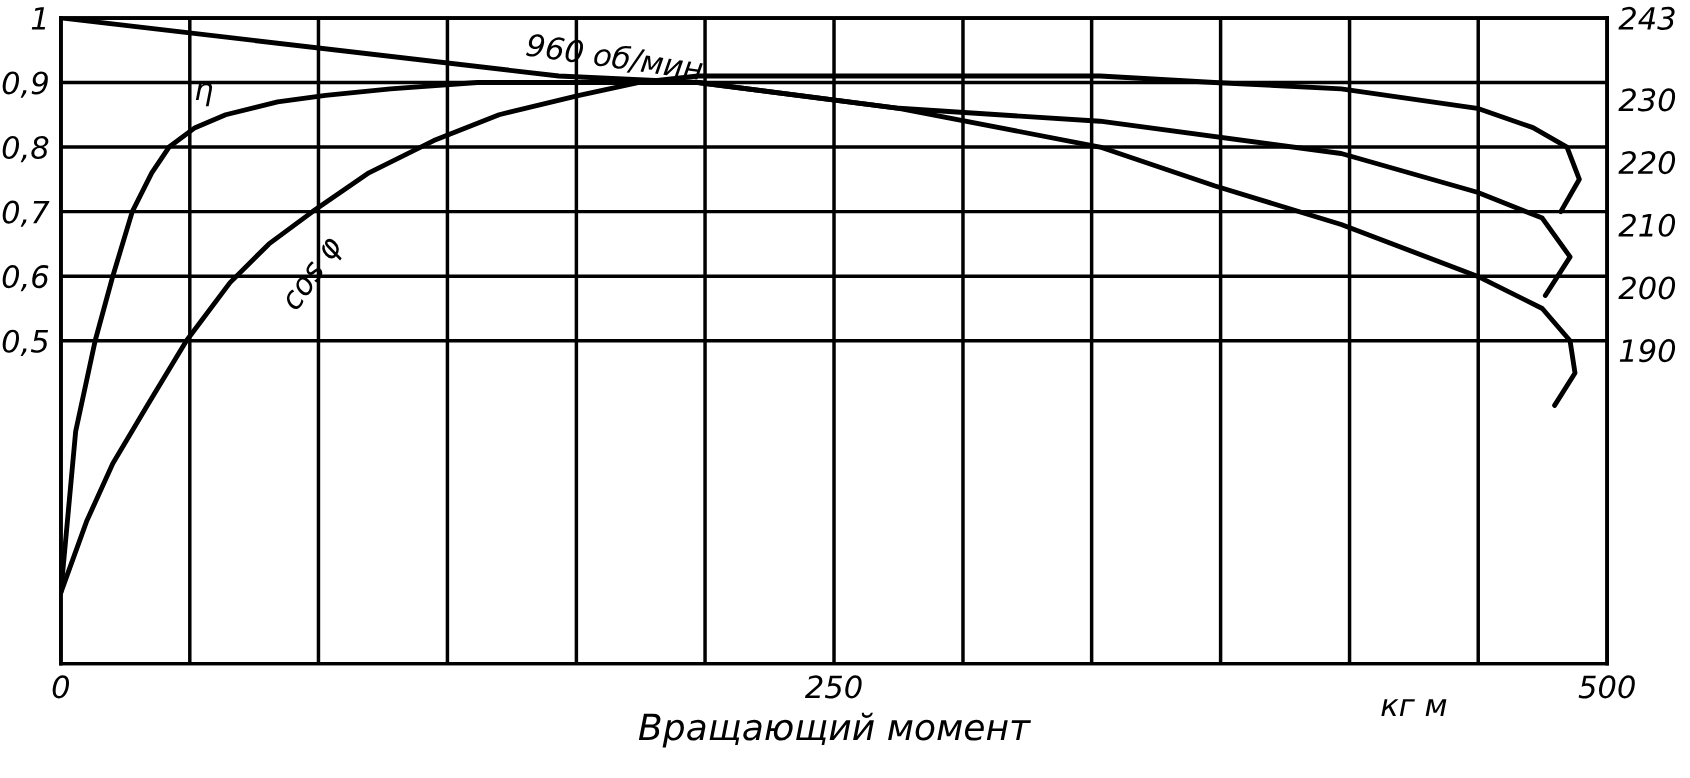  What do you see at coordinates (1647, 351) in the screenshot?
I see `y2-tick-label: 190` at bounding box center [1647, 351].